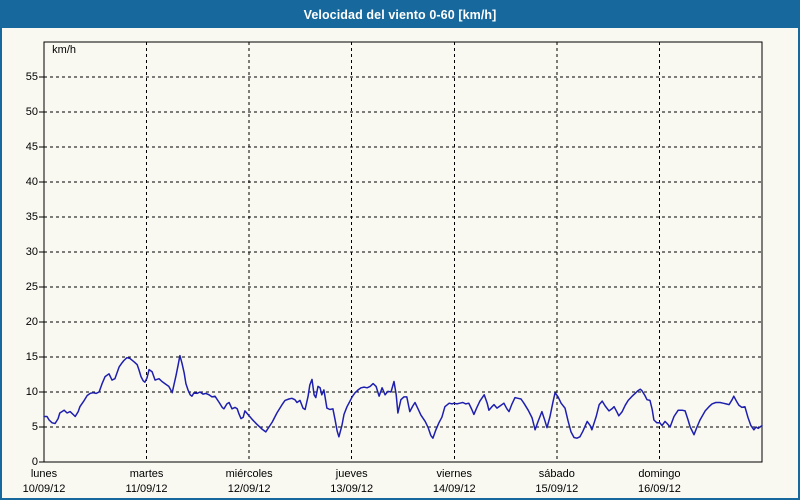 The image size is (800, 500). Describe the element at coordinates (31, 392) in the screenshot. I see `y-tick-label: 10` at that location.